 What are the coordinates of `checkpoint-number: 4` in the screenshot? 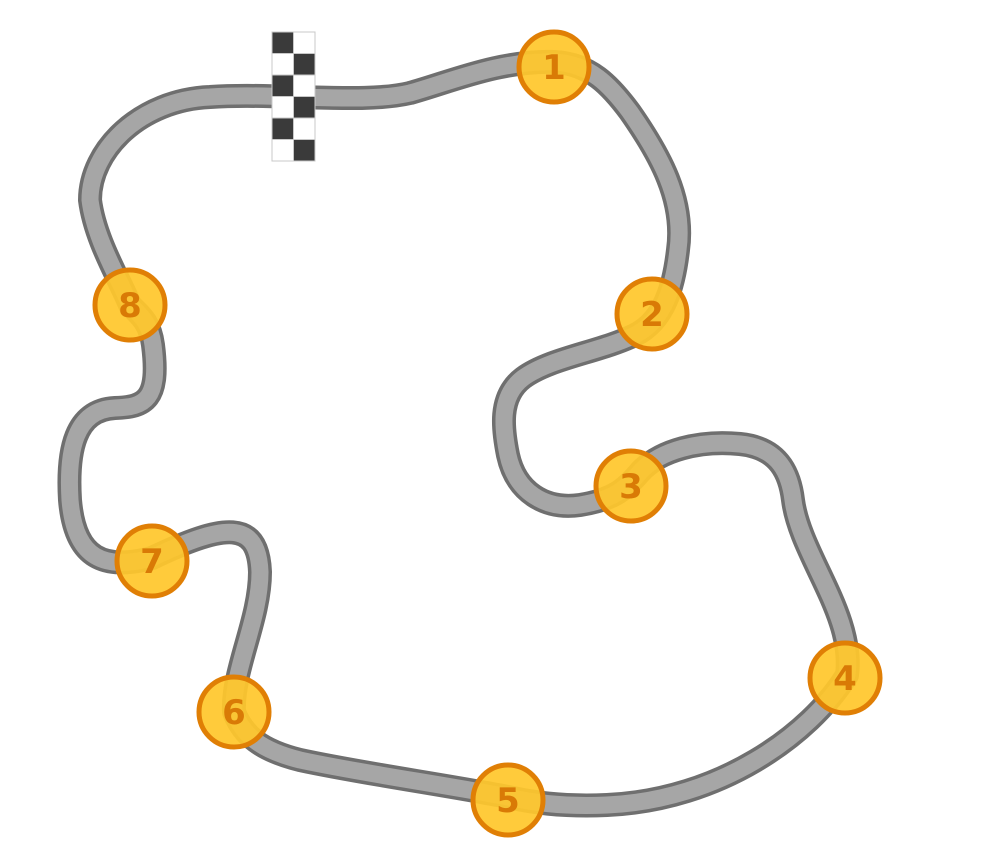 It's located at (845, 679).